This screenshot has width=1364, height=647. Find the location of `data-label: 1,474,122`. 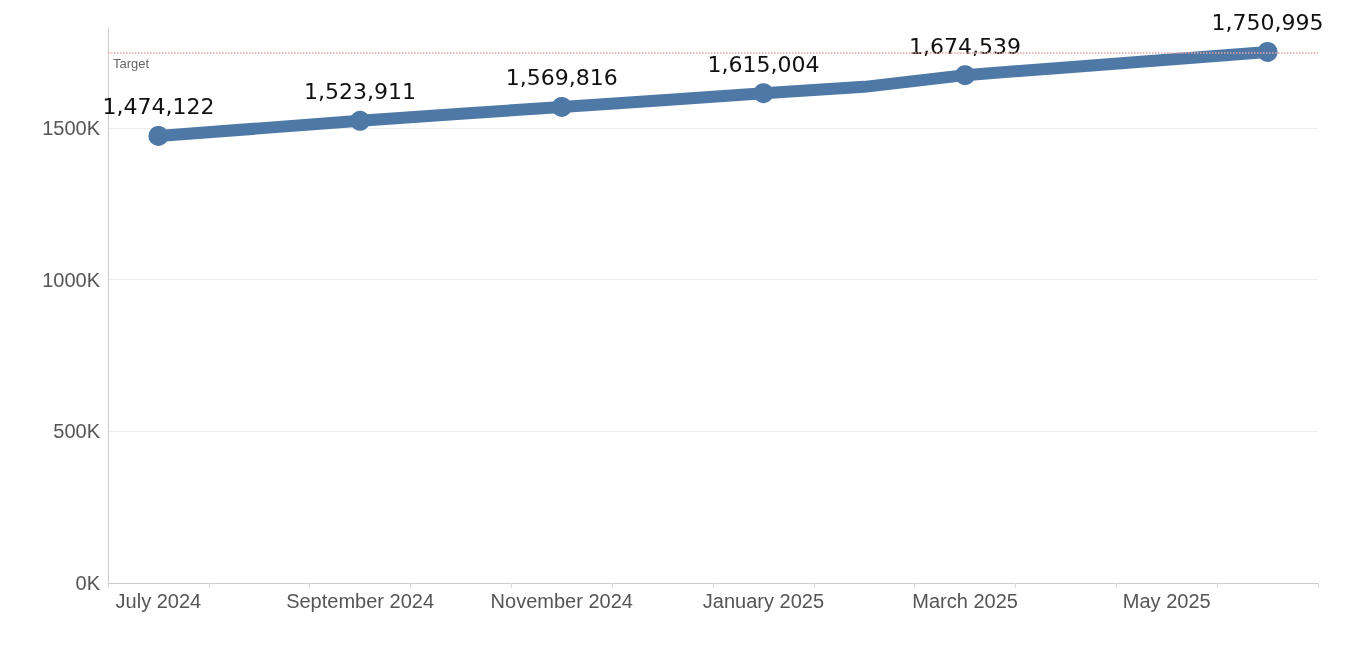

data-label: 1,474,122 is located at coordinates (158, 107).